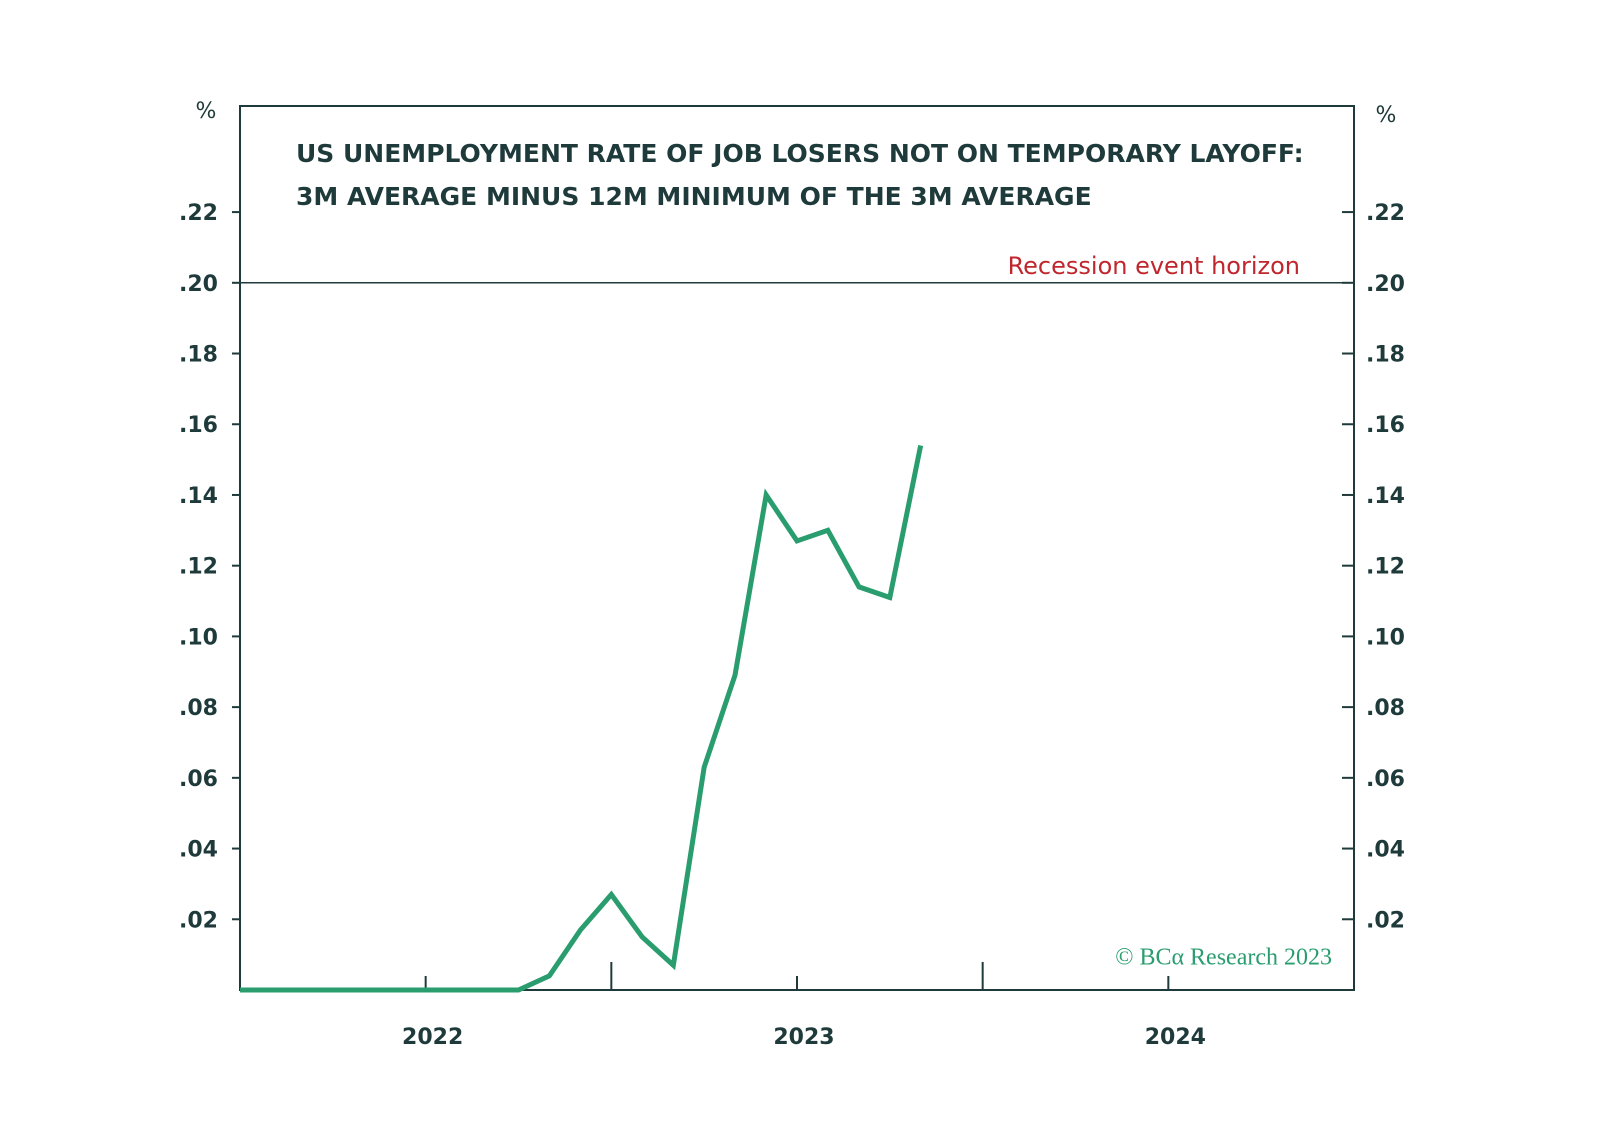 This screenshot has height=1144, width=1598. I want to click on y-tick-label: .02, so click(198, 920).